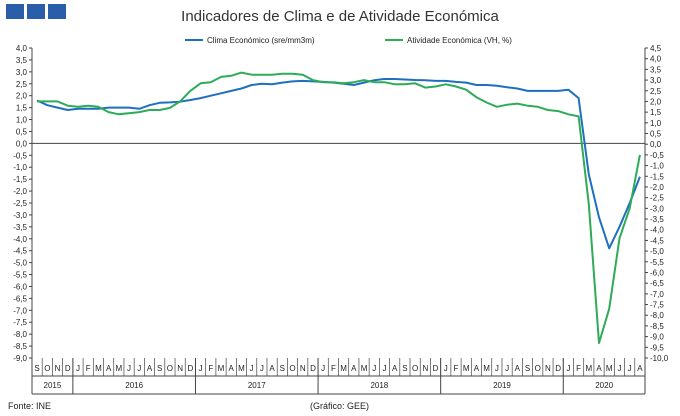 The width and height of the screenshot is (680, 416). What do you see at coordinates (20, 179) in the screenshot?
I see `y-left-tick-label: -1,5` at bounding box center [20, 179].